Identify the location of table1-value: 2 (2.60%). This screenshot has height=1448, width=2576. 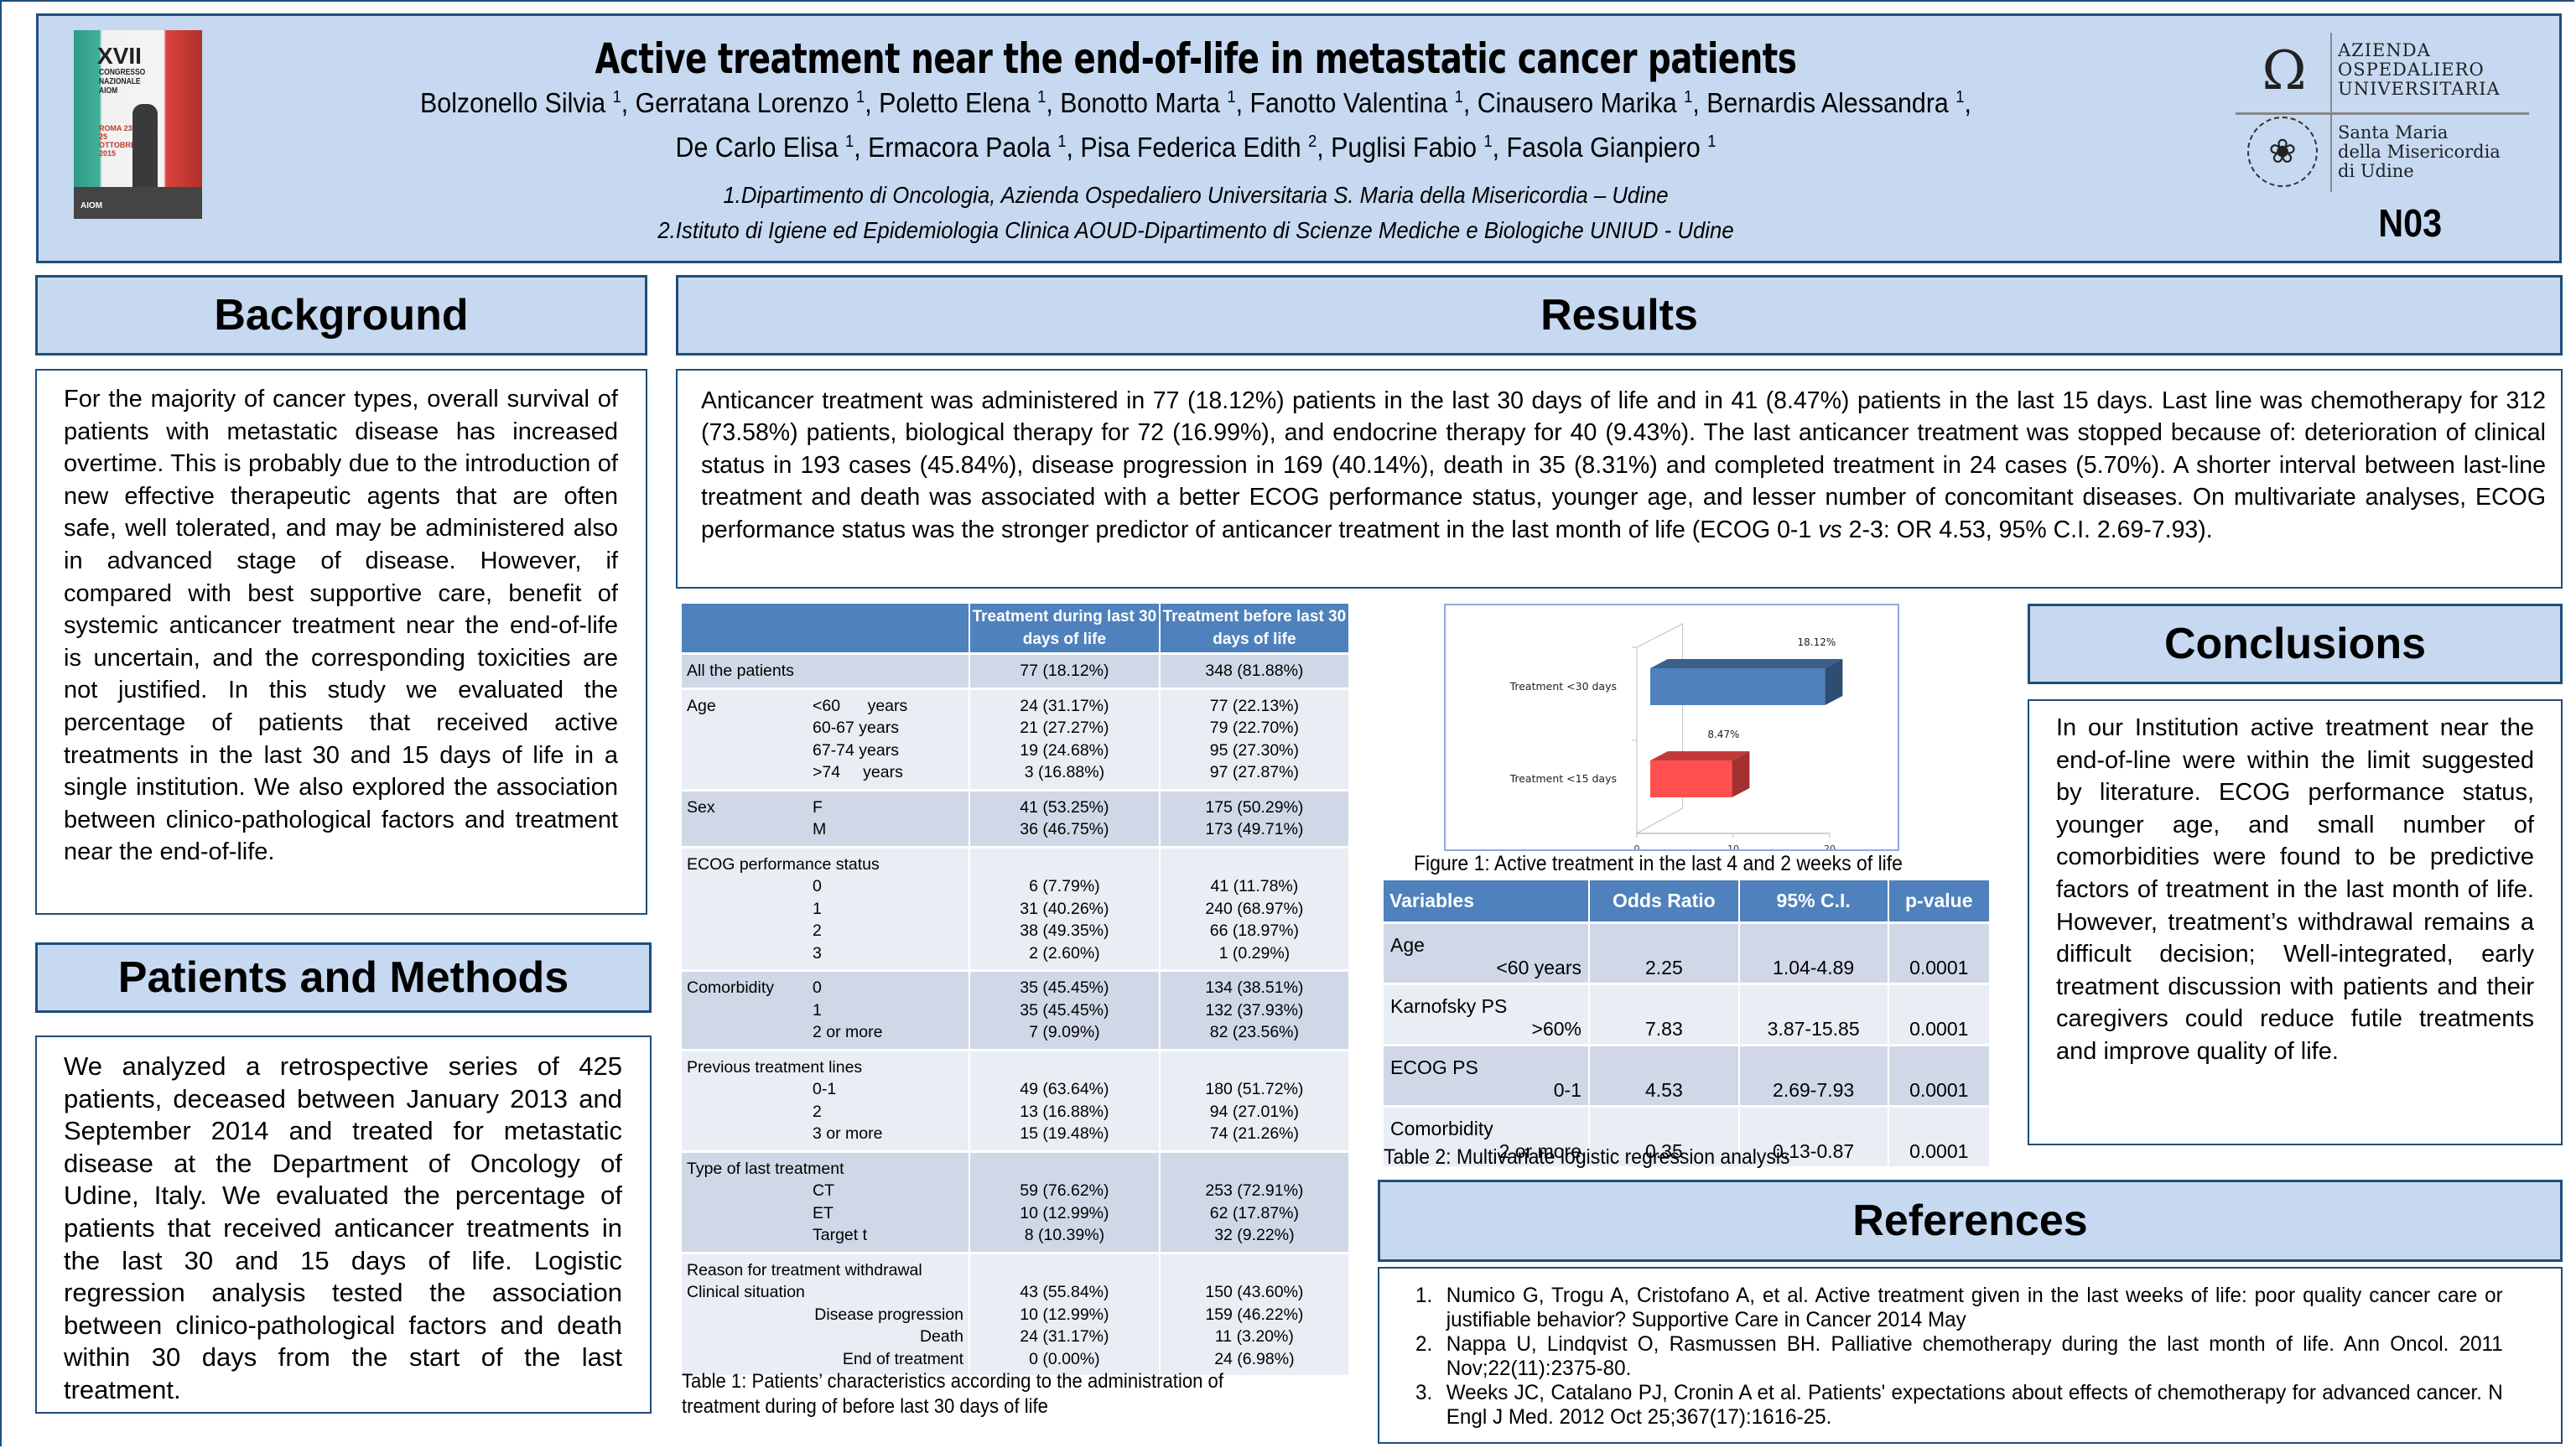
(1064, 953).